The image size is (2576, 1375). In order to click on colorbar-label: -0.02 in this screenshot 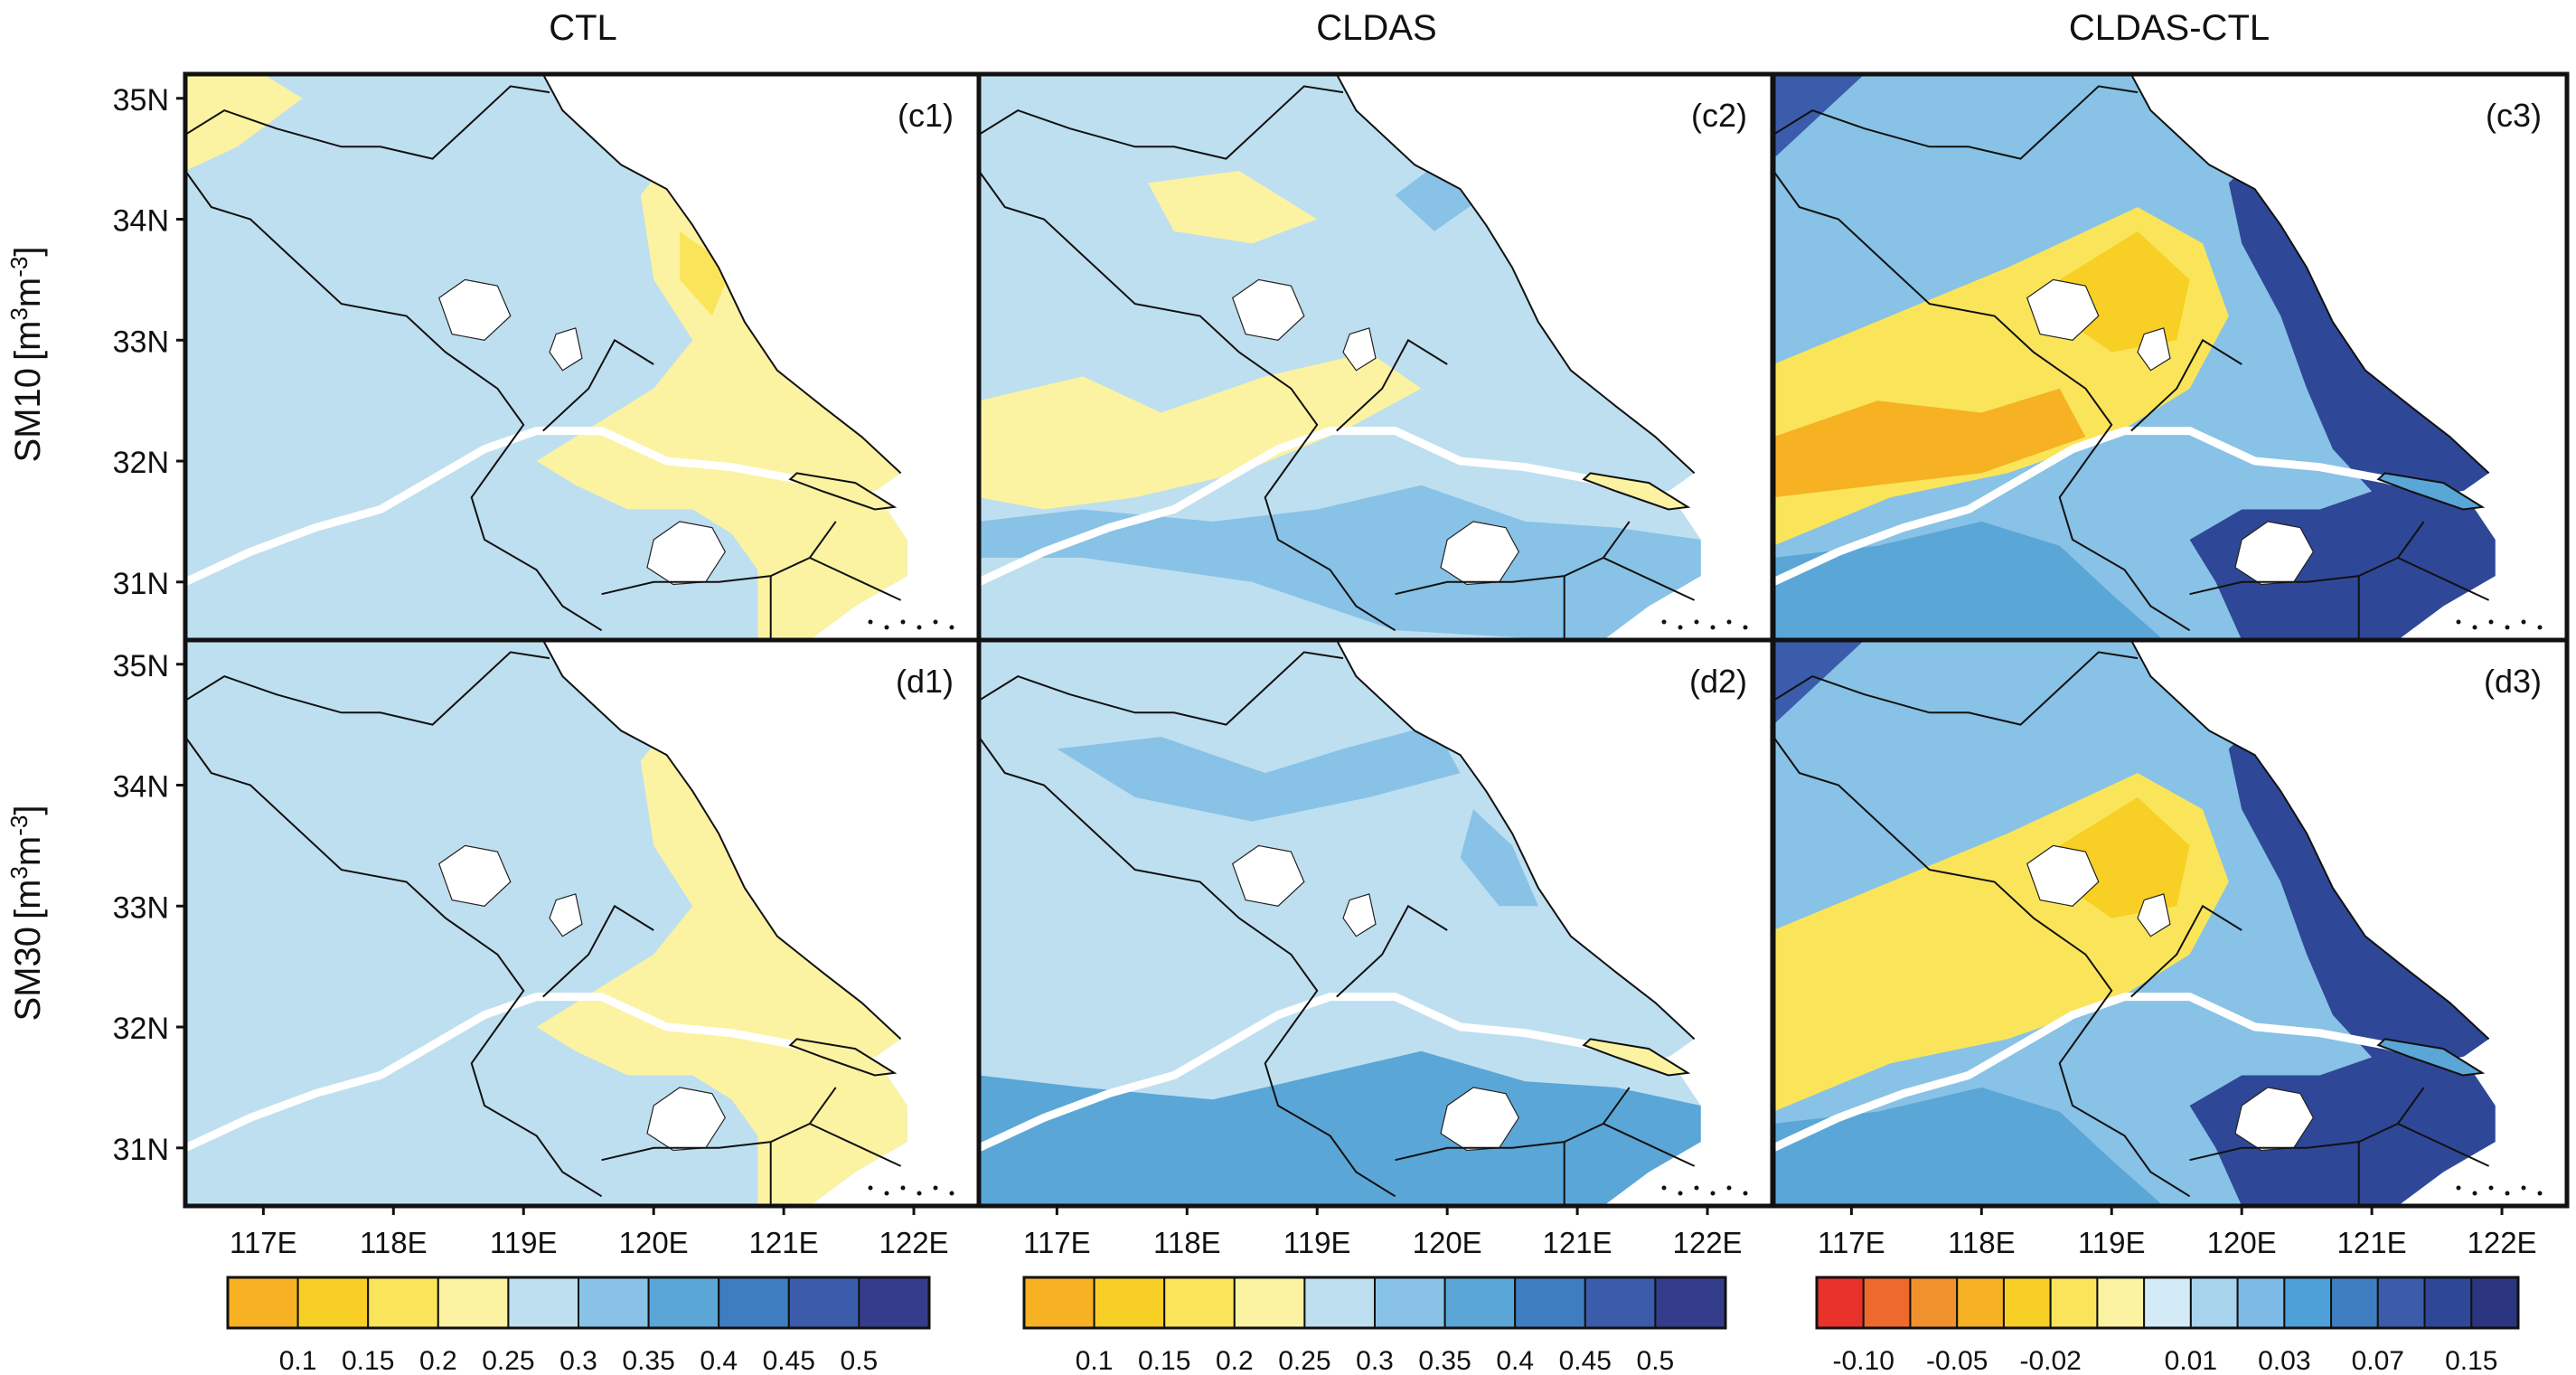, I will do `click(2050, 1360)`.